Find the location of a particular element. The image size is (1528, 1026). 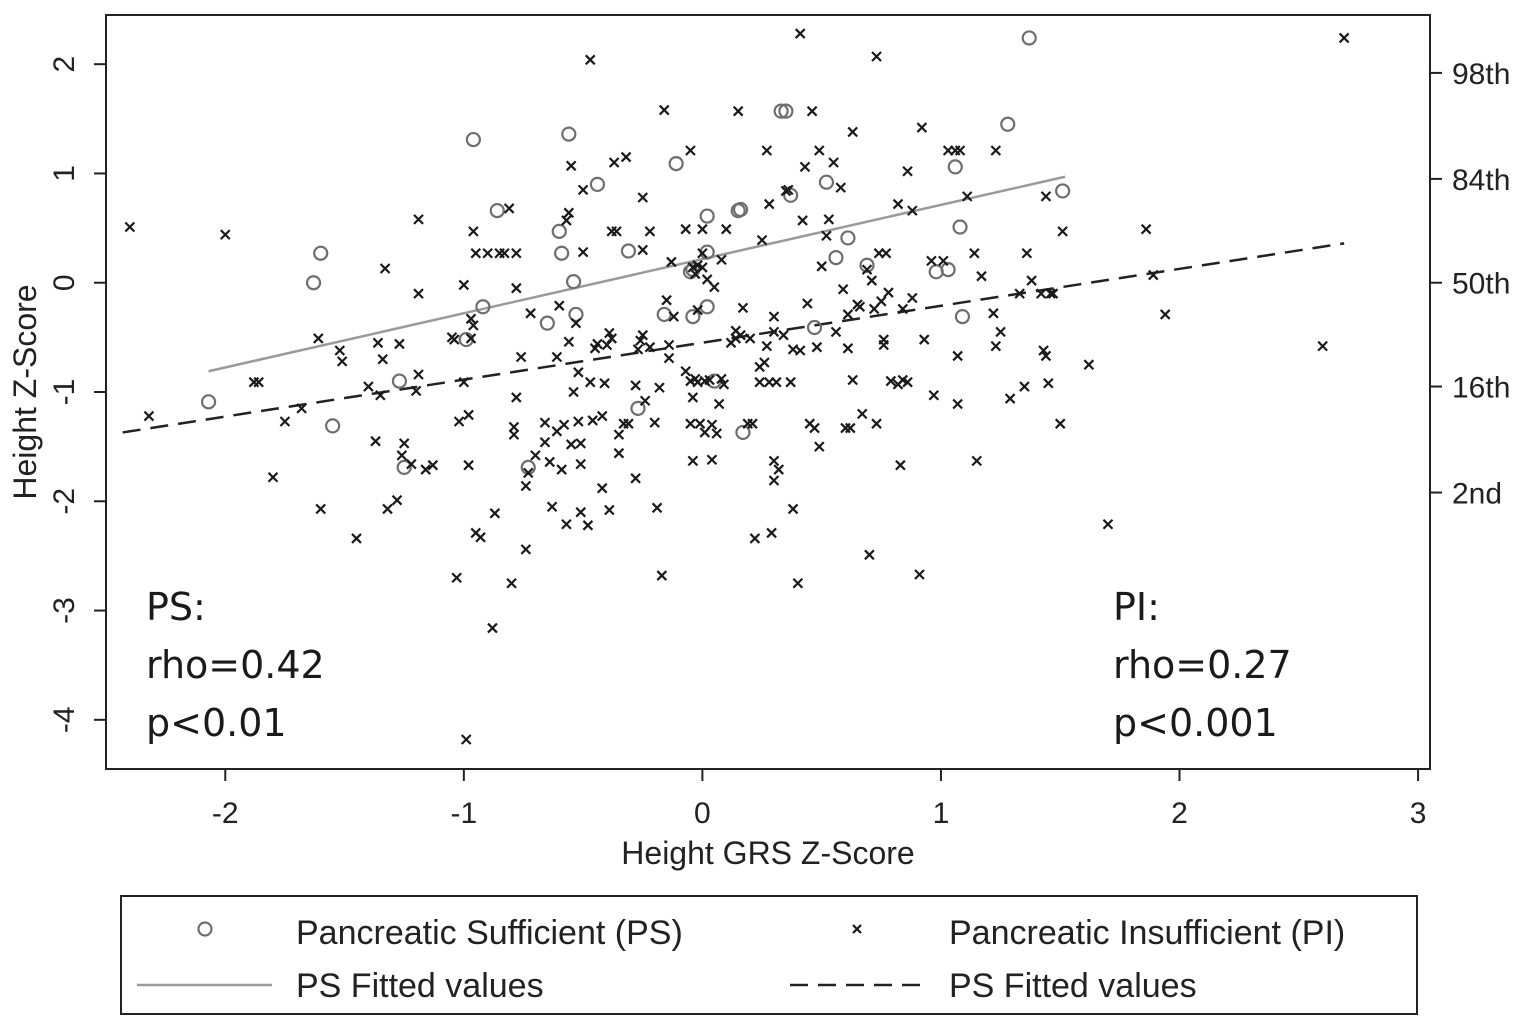

right-tick-label: 98th is located at coordinates (1481, 74).